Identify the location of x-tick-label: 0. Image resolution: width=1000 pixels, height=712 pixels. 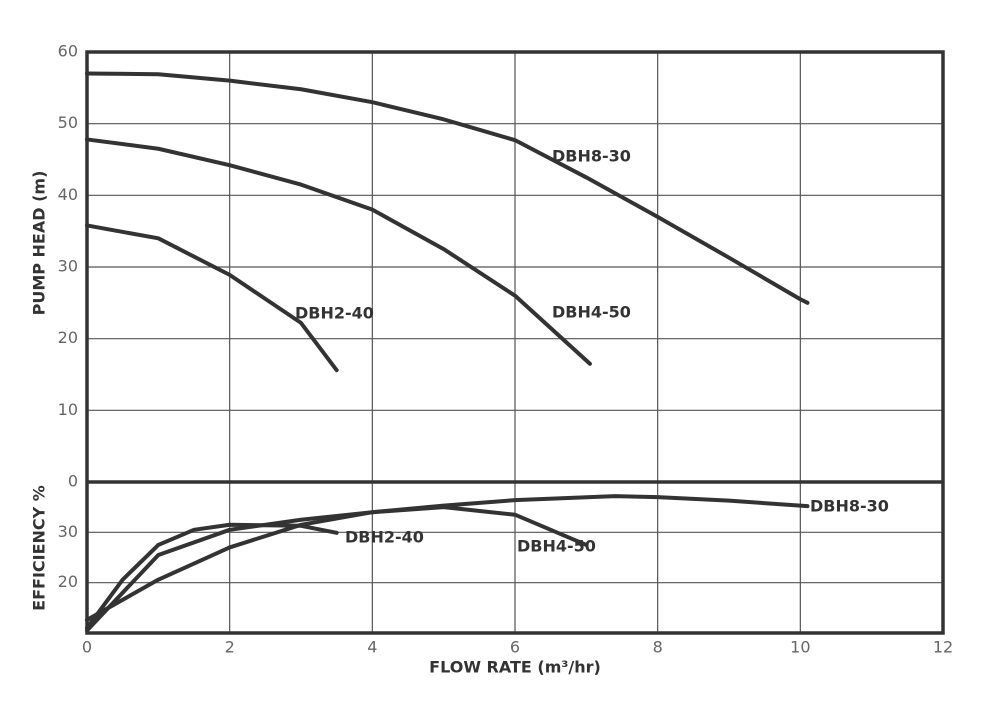
(87, 647).